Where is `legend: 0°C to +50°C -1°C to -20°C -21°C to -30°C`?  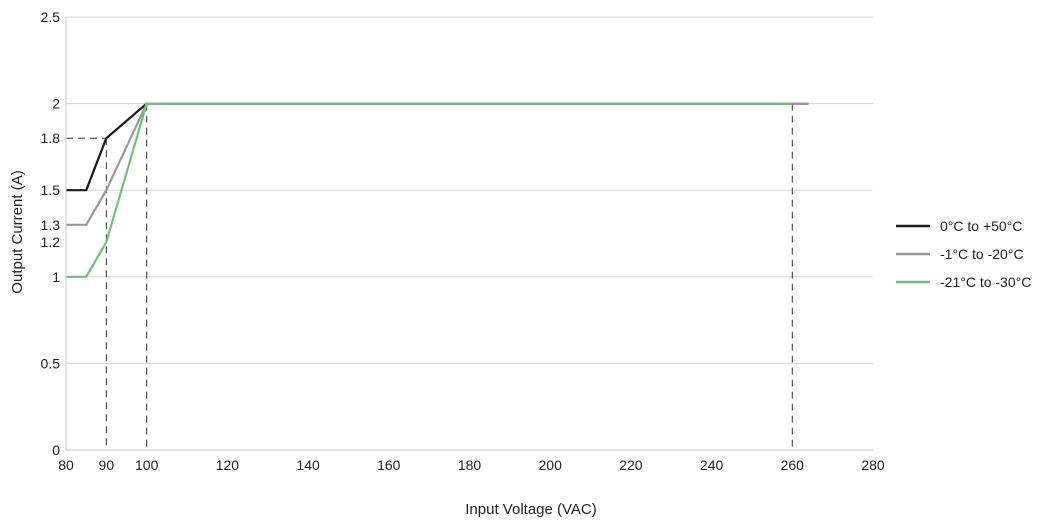
legend: 0°C to +50°C -1°C to -20°C -21°C to -30°C is located at coordinates (963, 254).